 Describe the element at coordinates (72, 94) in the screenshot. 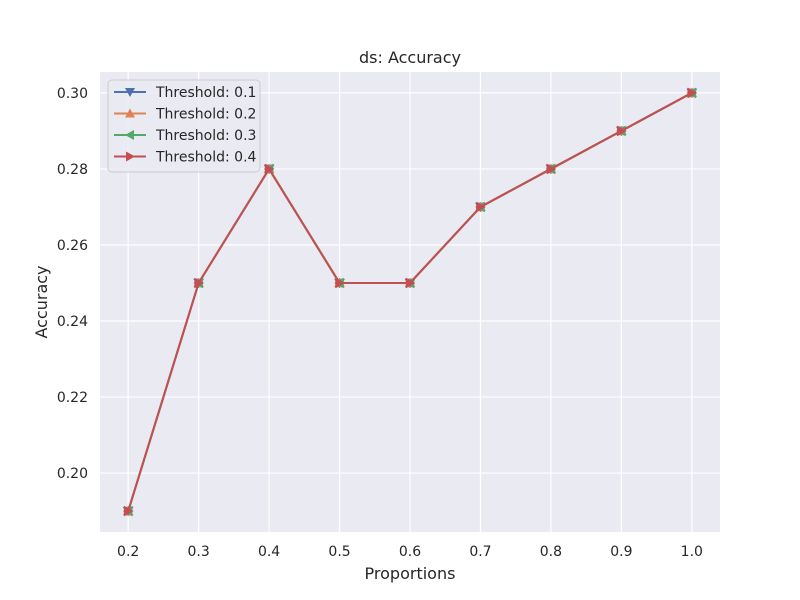

I see `y-tick-label: 0.30` at that location.